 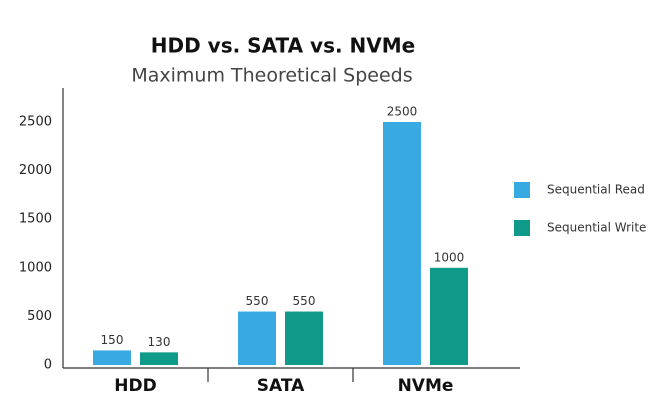 What do you see at coordinates (402, 112) in the screenshot?
I see `data-label: 2500` at bounding box center [402, 112].